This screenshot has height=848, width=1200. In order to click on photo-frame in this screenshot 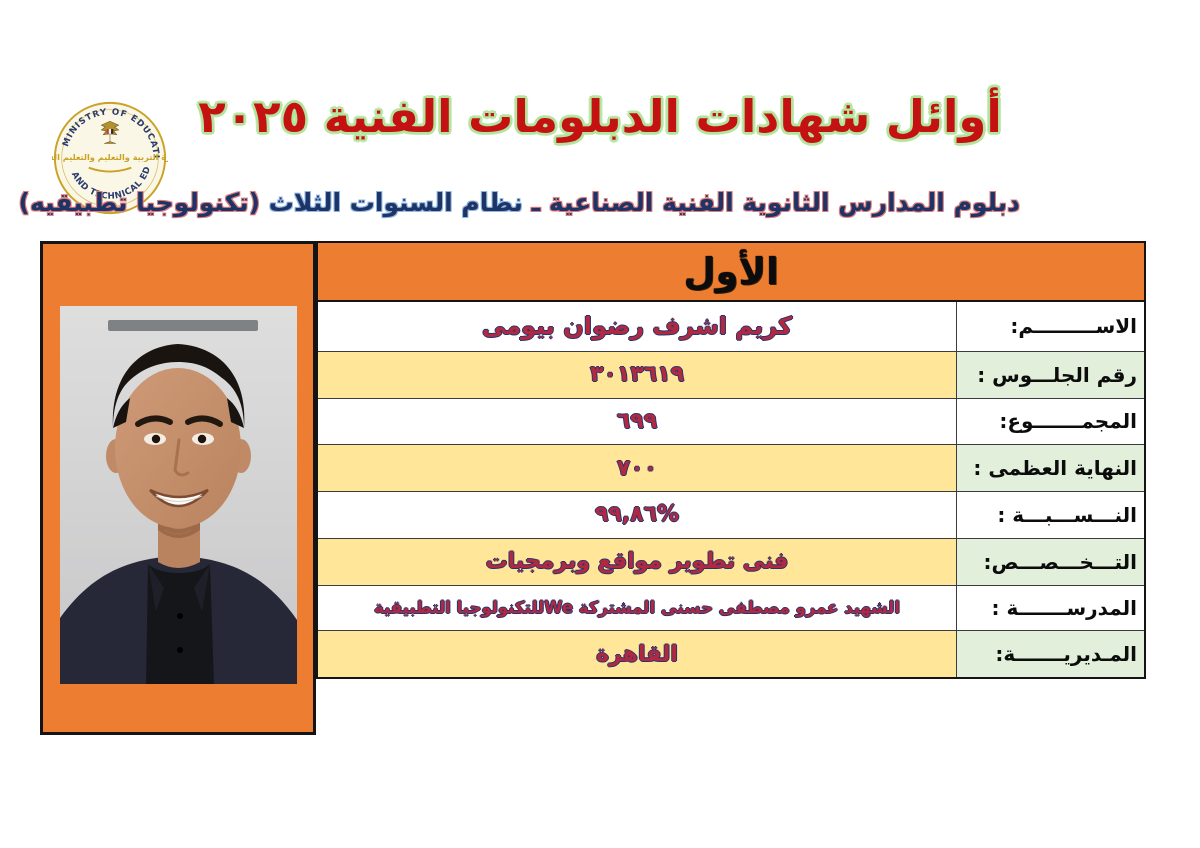, I will do `click(178, 488)`.